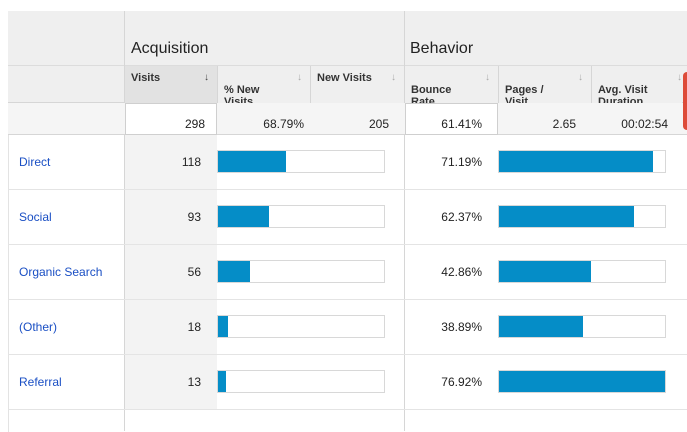 The image size is (687, 432). What do you see at coordinates (461, 217) in the screenshot?
I see `row-bounce-rate: 62.37%` at bounding box center [461, 217].